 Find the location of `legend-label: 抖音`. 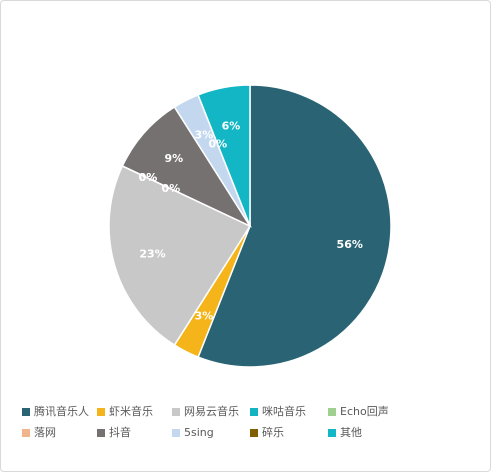

legend-label: 抖音 is located at coordinates (120, 432).